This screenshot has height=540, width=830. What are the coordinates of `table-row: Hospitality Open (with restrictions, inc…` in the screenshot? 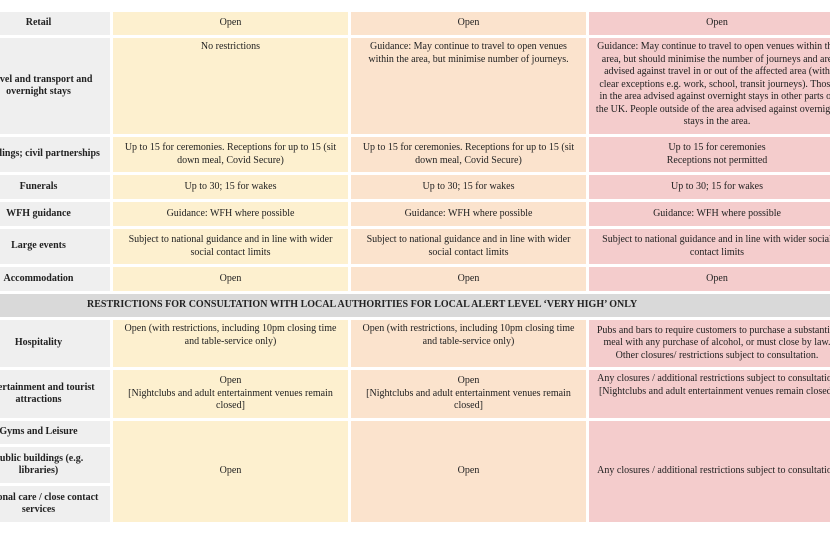 It's located at (415, 343).